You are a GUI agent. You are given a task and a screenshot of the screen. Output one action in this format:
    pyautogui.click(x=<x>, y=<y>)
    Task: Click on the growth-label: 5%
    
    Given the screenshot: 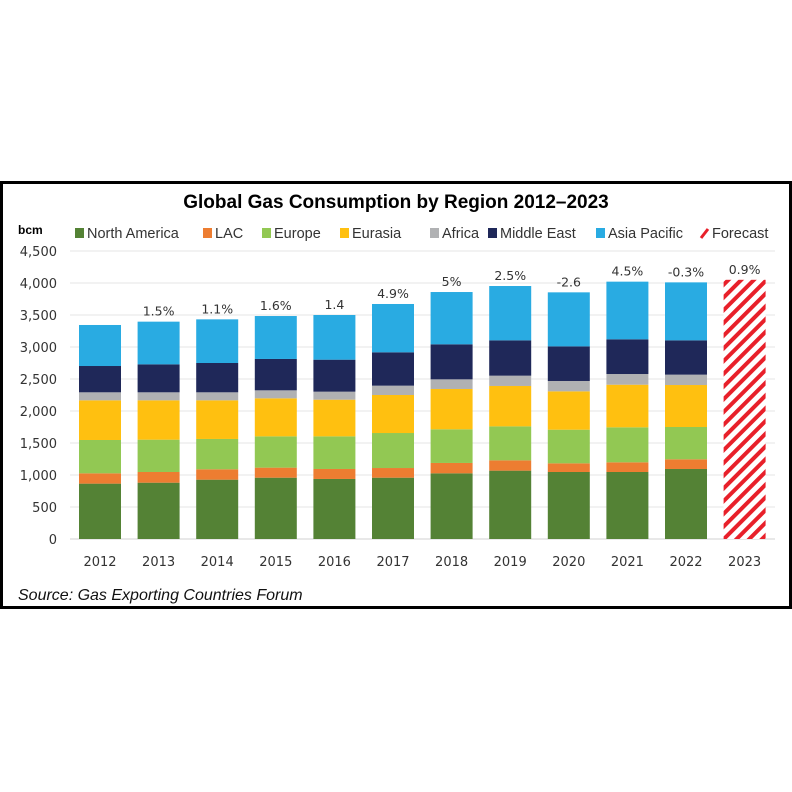 What is the action you would take?
    pyautogui.click(x=452, y=281)
    